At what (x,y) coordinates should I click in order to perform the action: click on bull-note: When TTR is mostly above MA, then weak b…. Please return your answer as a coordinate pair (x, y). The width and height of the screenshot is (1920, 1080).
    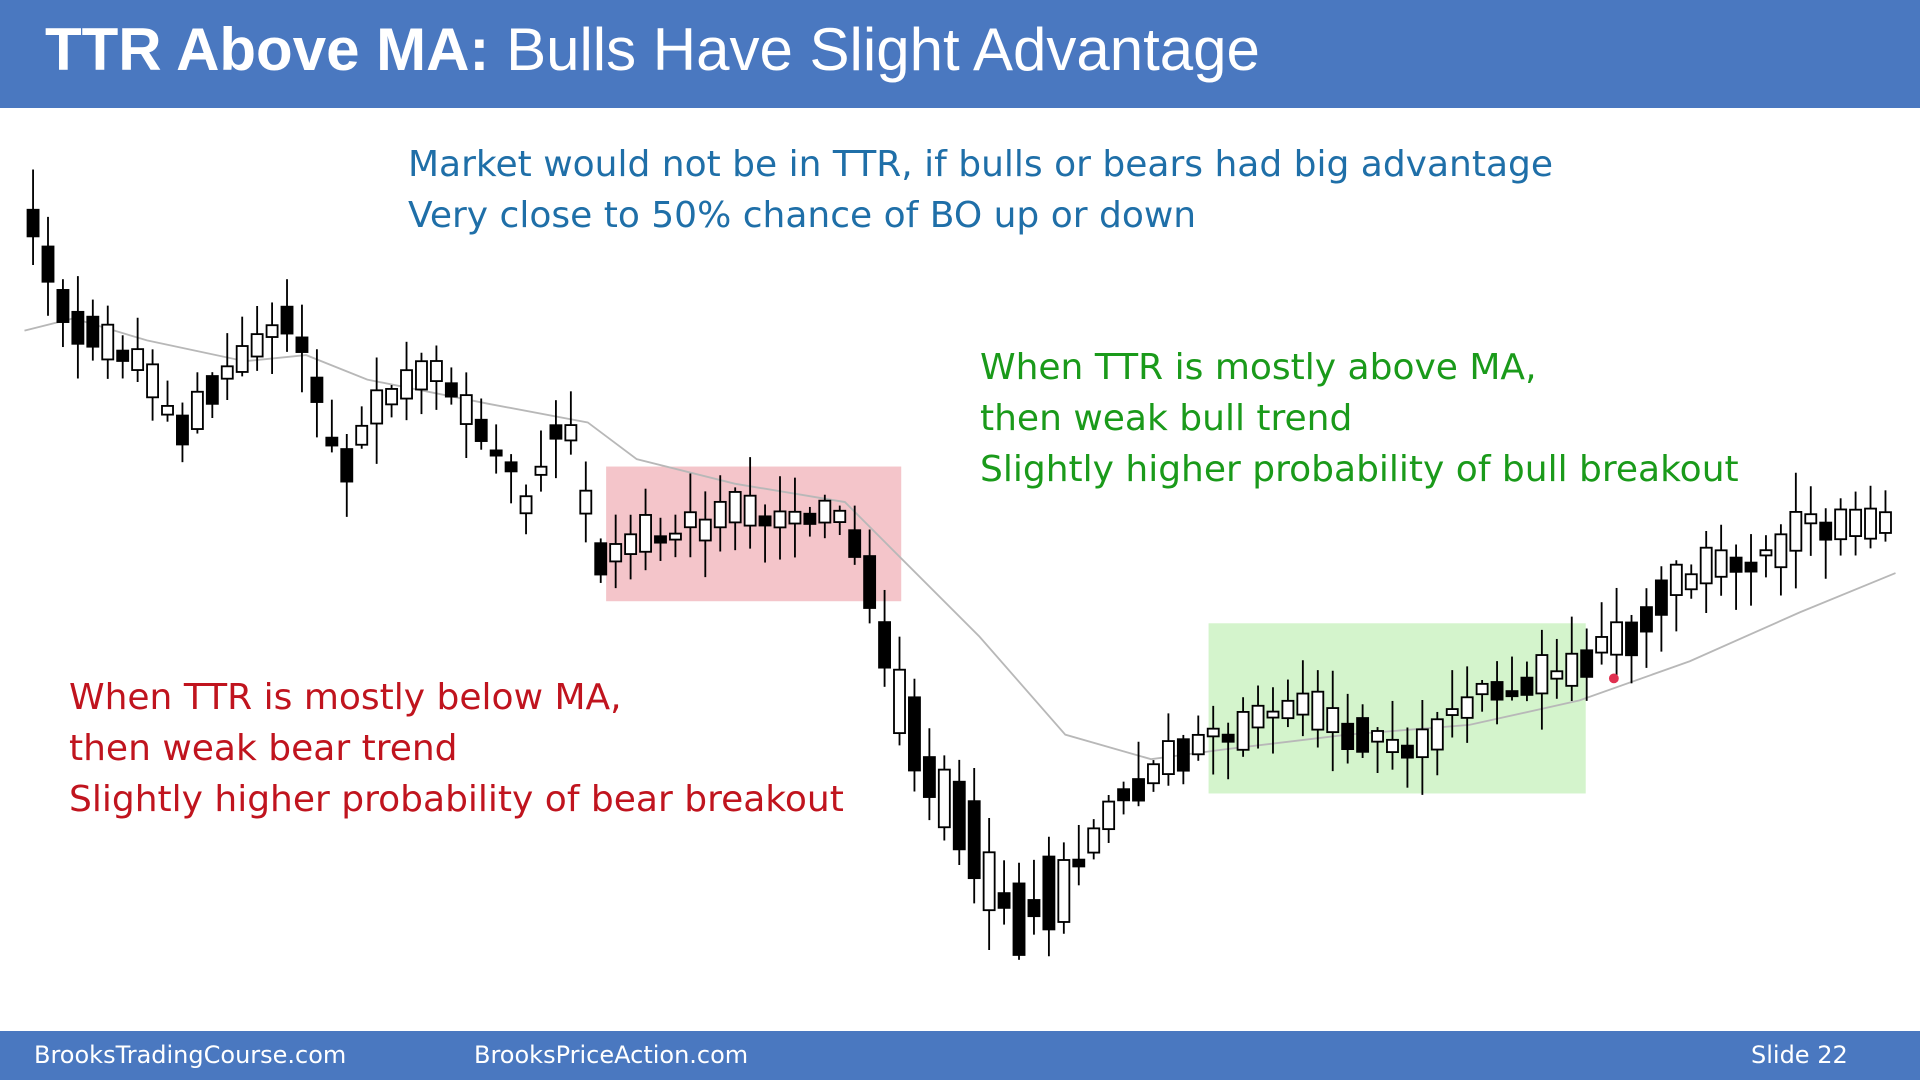
    Looking at the image, I should click on (1359, 418).